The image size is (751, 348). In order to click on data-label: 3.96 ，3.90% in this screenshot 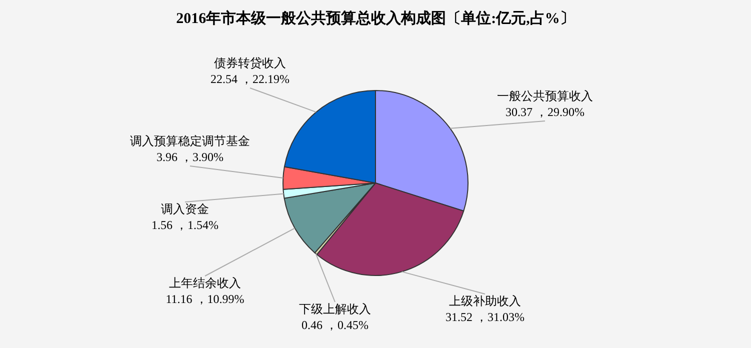, I will do `click(190, 157)`.